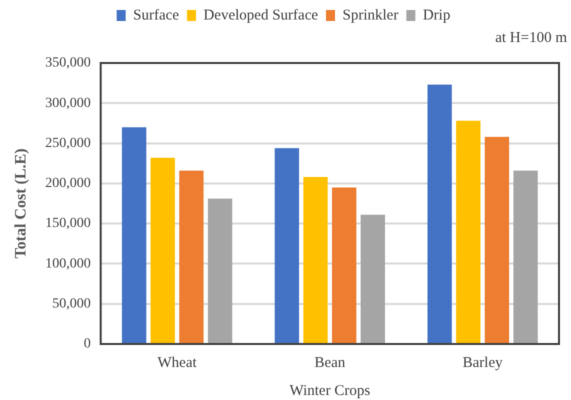 The height and width of the screenshot is (400, 571). Describe the element at coordinates (68, 143) in the screenshot. I see `y-tick-label: 250,000` at that location.